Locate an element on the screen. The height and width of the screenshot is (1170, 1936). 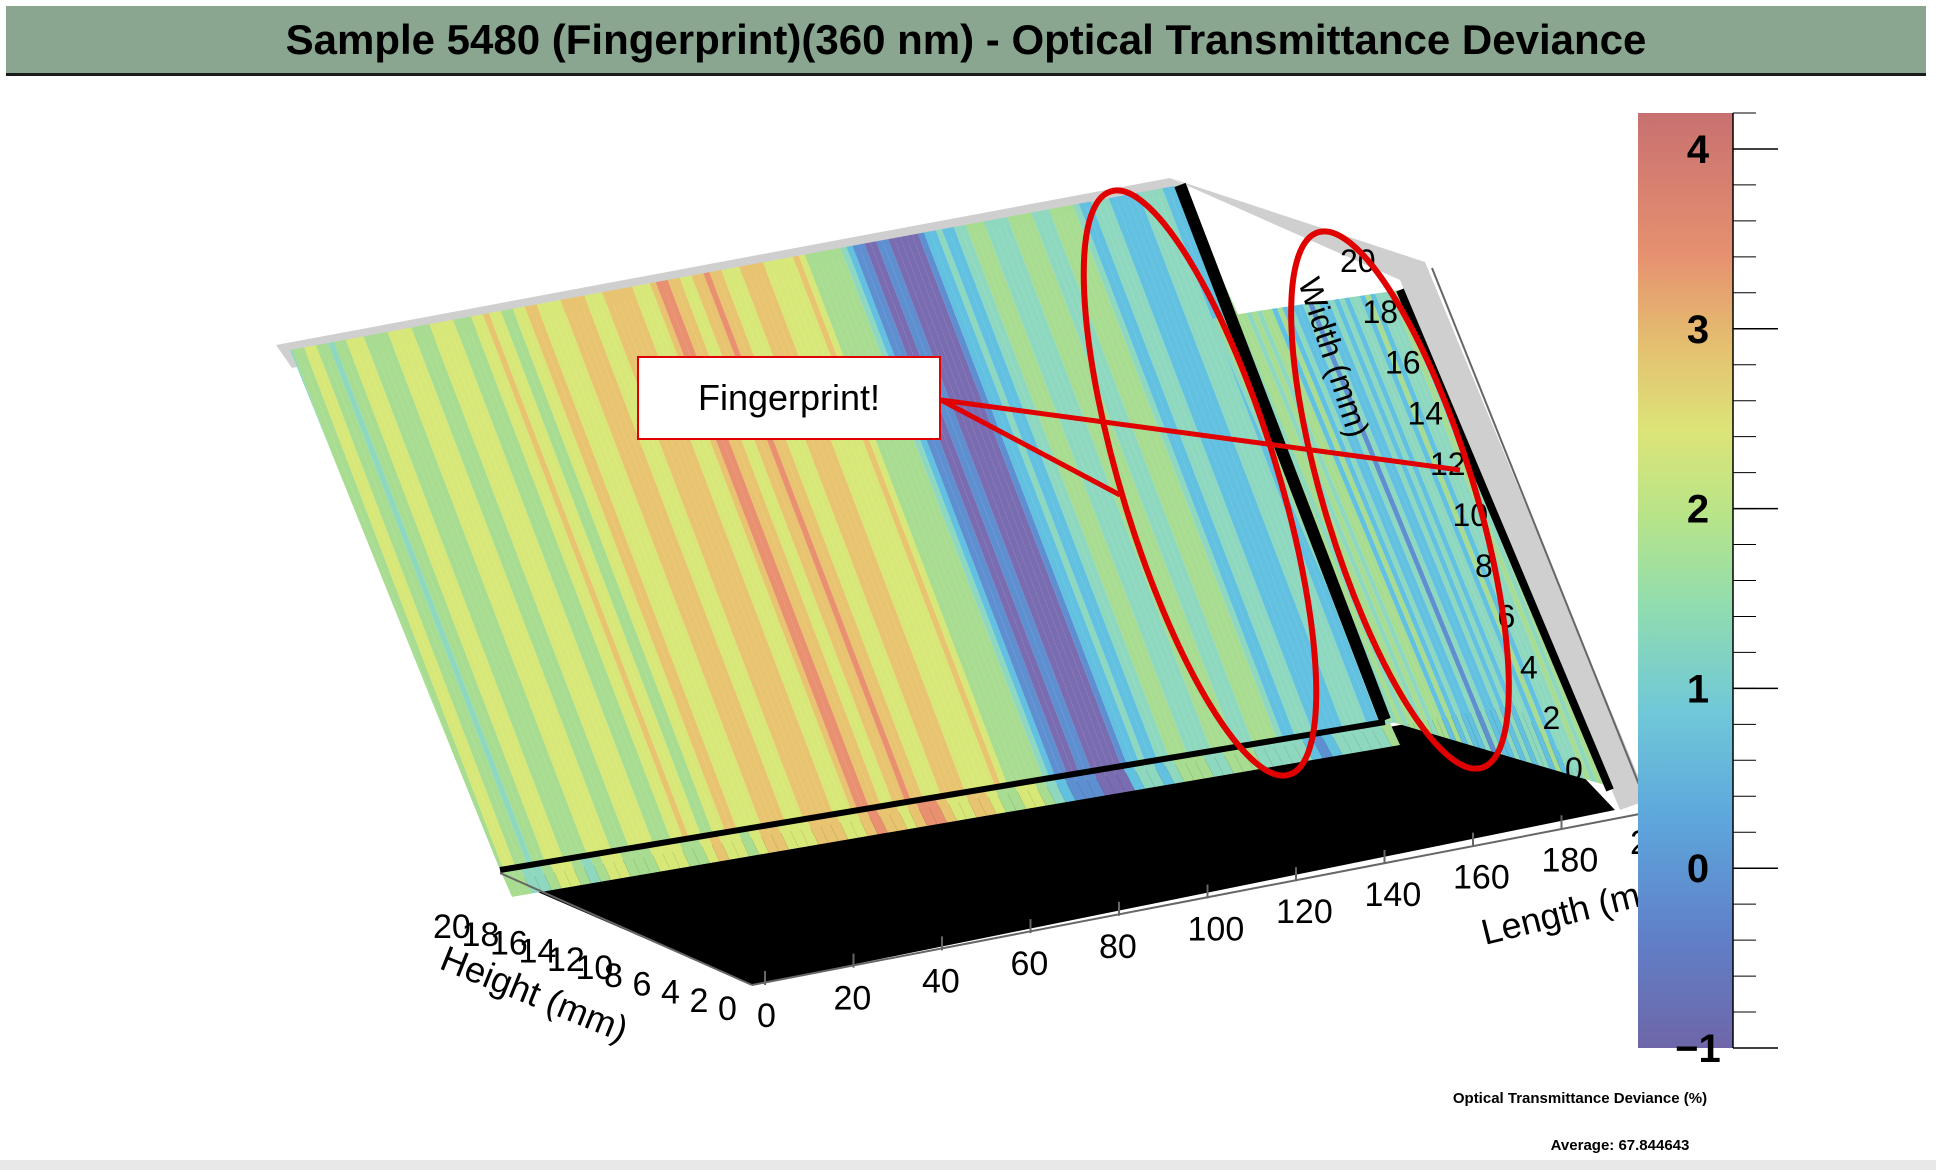
colorbar-tick-label: 1 is located at coordinates (1698, 689).